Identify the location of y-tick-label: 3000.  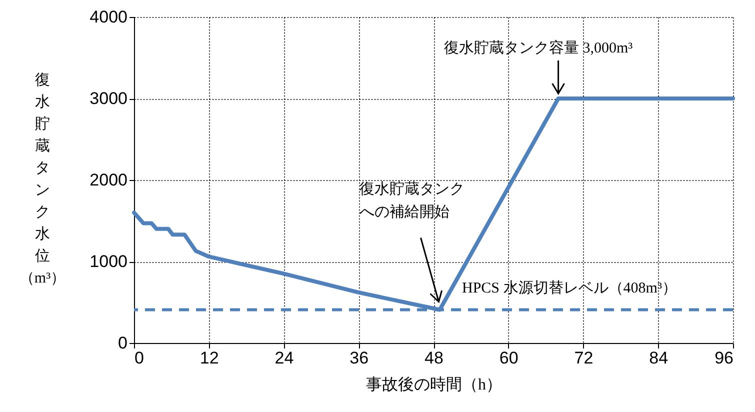
(109, 98).